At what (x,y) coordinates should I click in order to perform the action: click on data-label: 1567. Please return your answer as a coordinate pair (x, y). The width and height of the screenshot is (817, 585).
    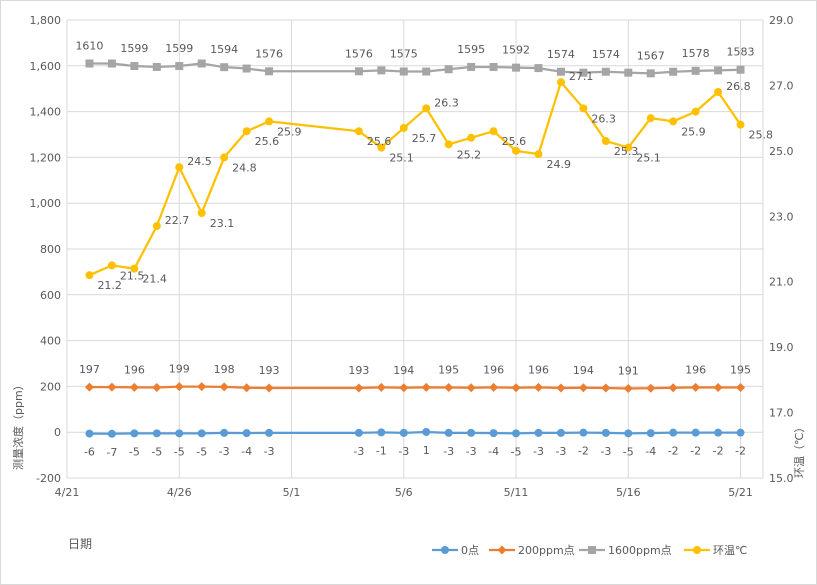
    Looking at the image, I should click on (651, 55).